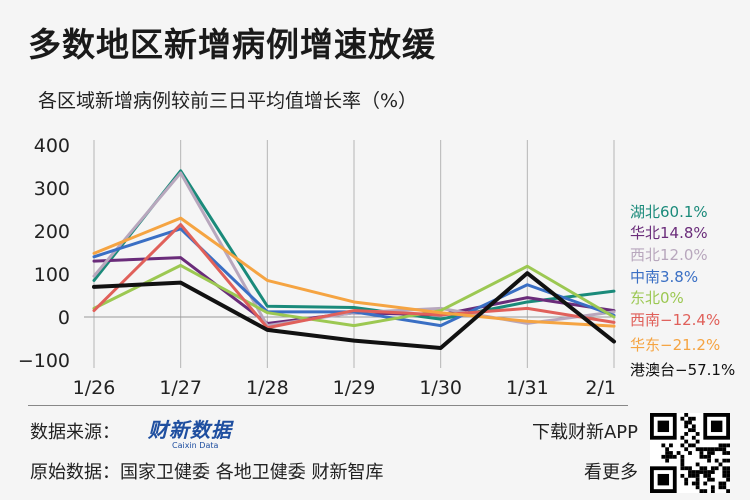 Image resolution: width=750 pixels, height=500 pixels. What do you see at coordinates (328, 405) in the screenshot?
I see `footer-divider` at bounding box center [328, 405].